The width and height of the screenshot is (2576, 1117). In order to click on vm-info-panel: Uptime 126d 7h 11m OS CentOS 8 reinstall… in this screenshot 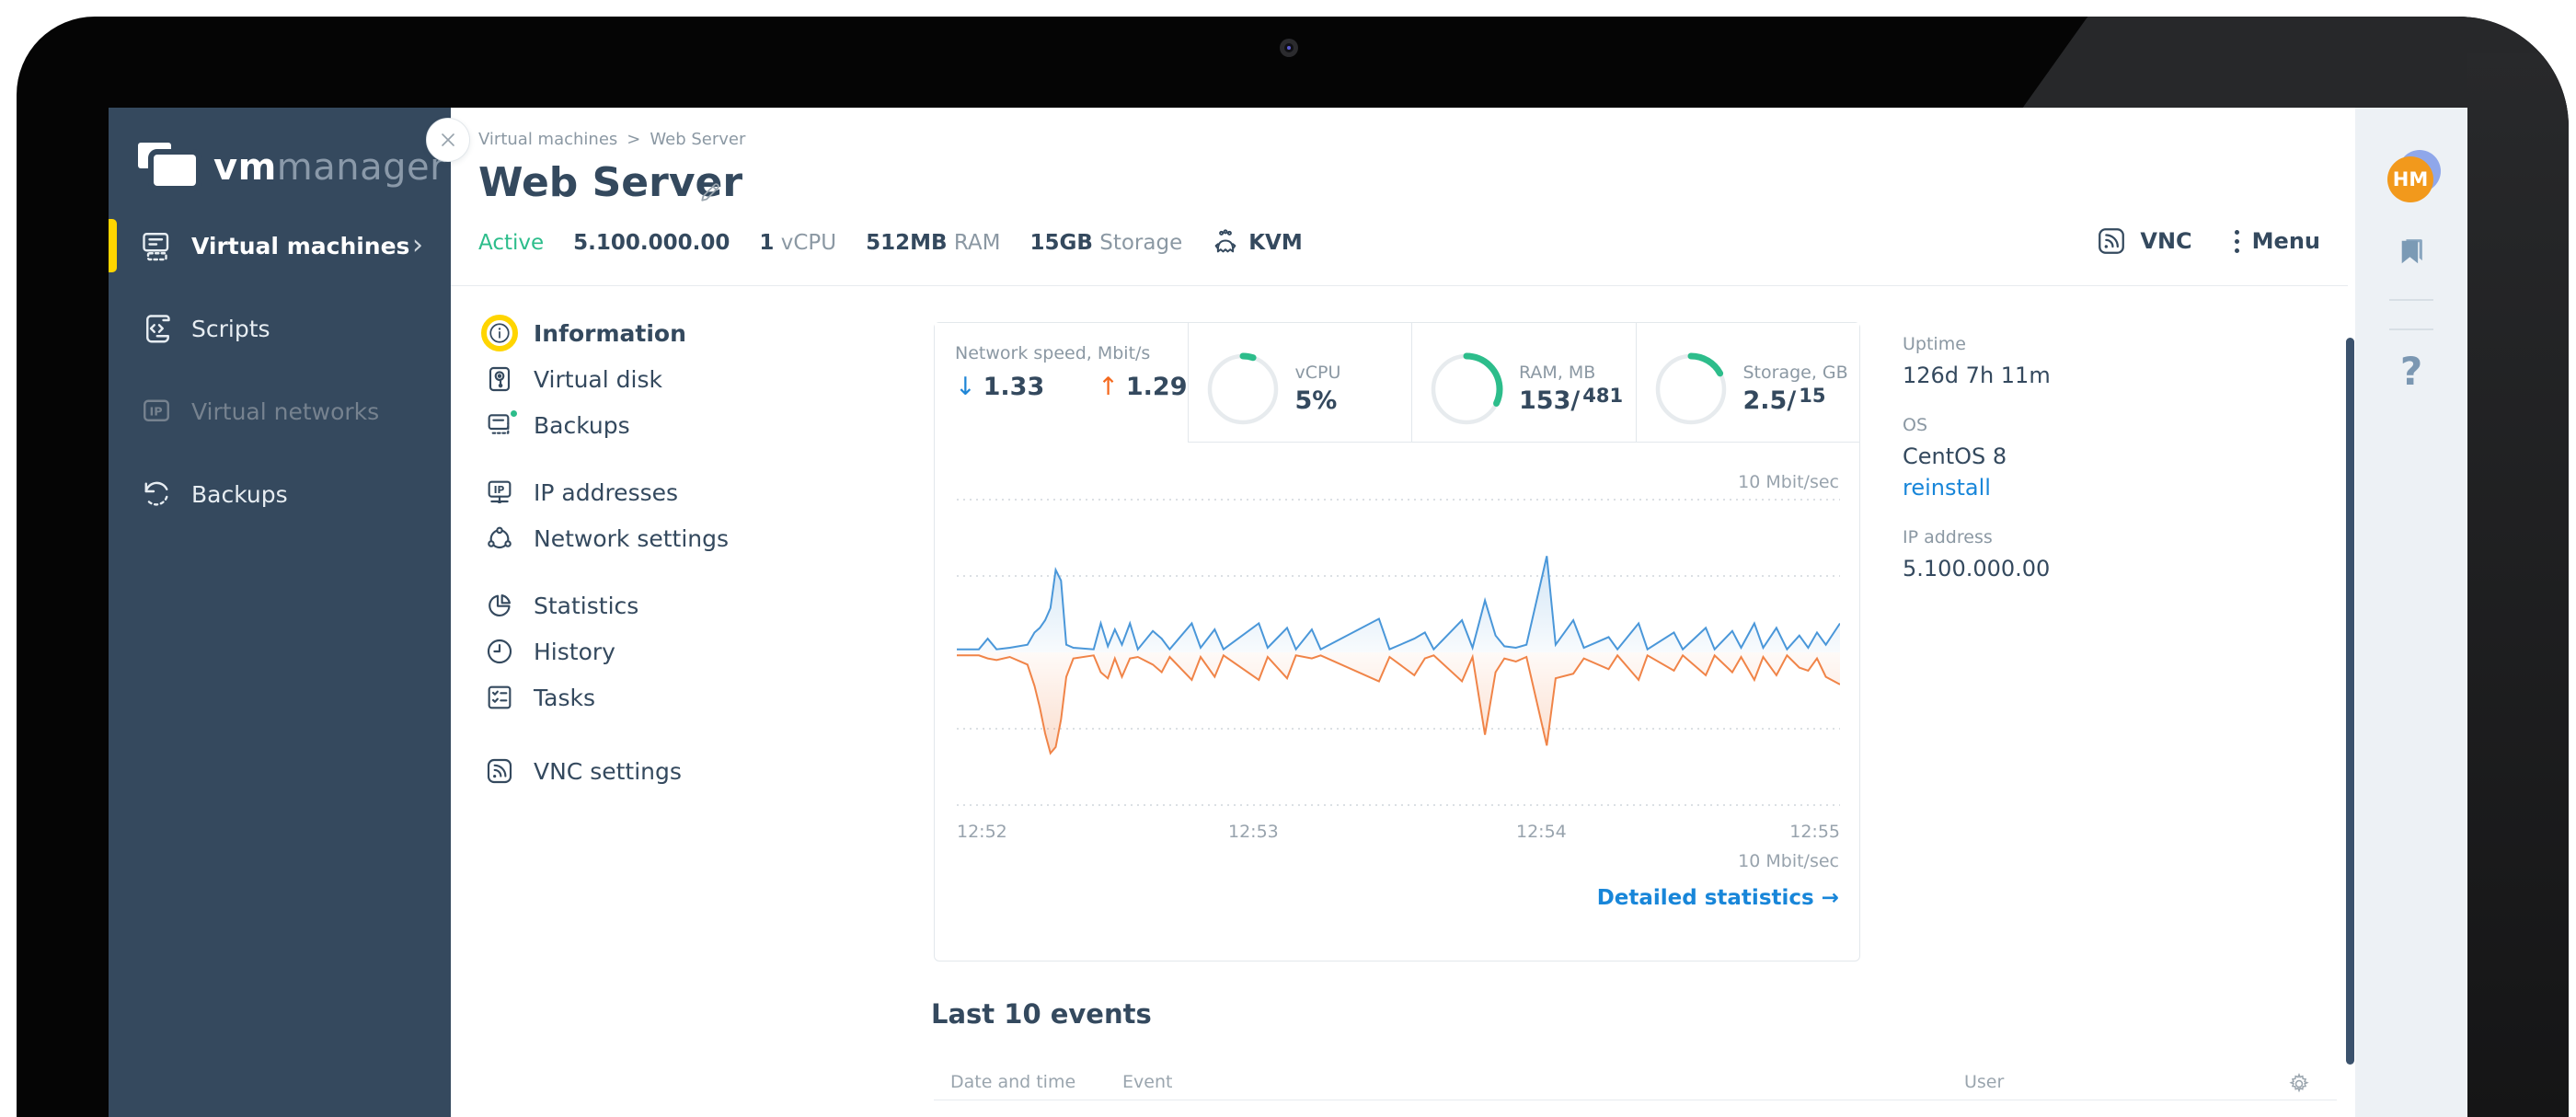, I will do `click(2119, 471)`.